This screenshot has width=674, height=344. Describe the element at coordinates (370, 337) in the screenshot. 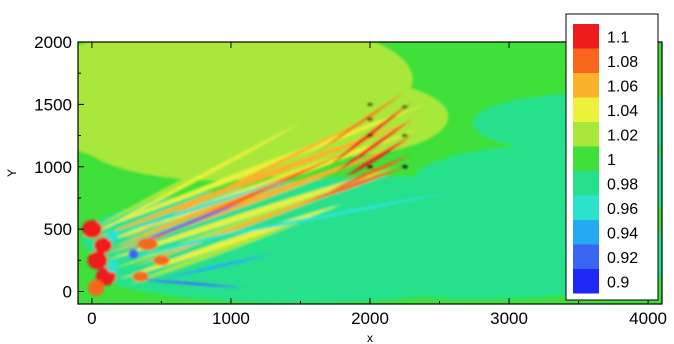

I see `x-axis-label: x` at that location.